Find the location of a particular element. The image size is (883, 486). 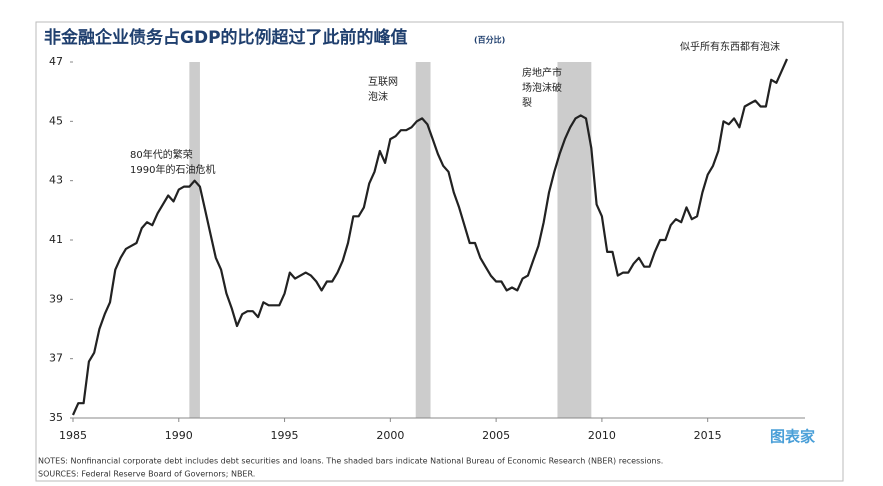

annotation: 房地产市 is located at coordinates (542, 72).